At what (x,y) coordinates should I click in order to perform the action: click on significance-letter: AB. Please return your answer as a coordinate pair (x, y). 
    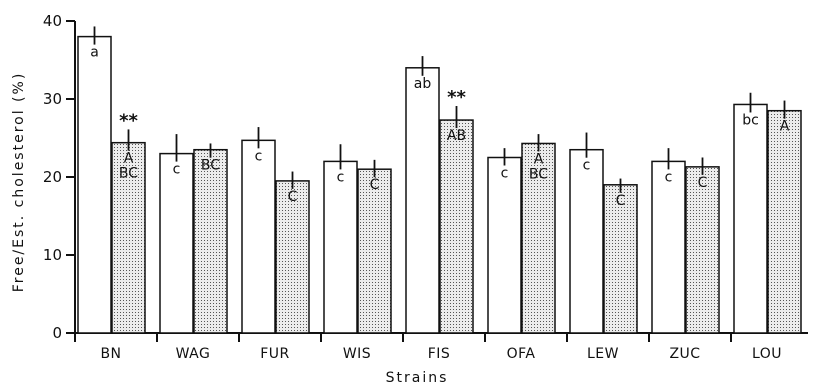
    Looking at the image, I should click on (456, 136).